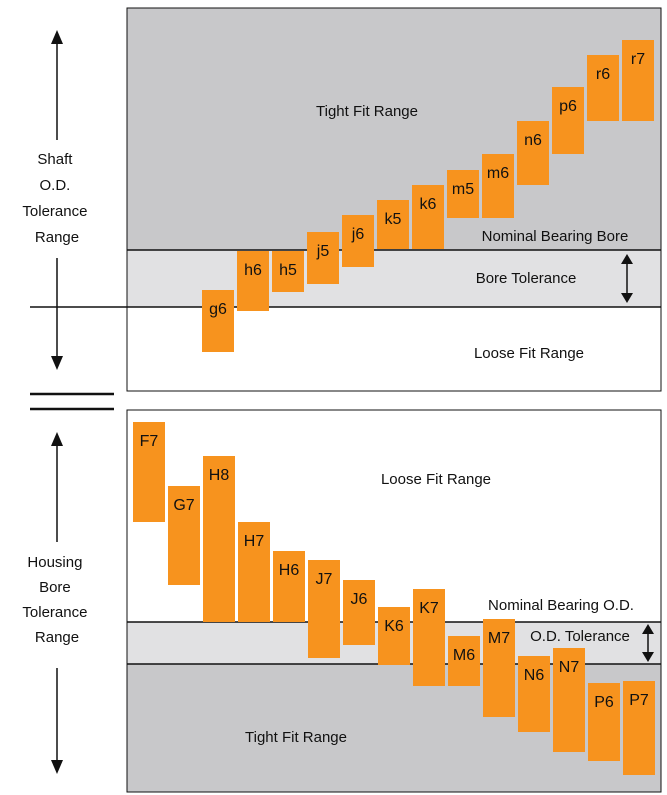 The width and height of the screenshot is (667, 795). Describe the element at coordinates (254, 541) in the screenshot. I see `tolerance-box-label-H7: H7` at that location.